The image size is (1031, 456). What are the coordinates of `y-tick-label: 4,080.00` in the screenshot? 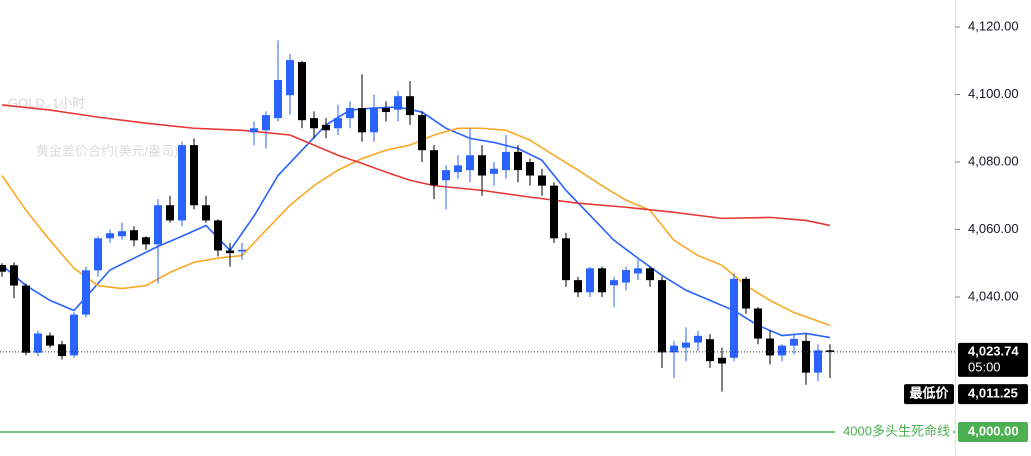 It's located at (993, 160).